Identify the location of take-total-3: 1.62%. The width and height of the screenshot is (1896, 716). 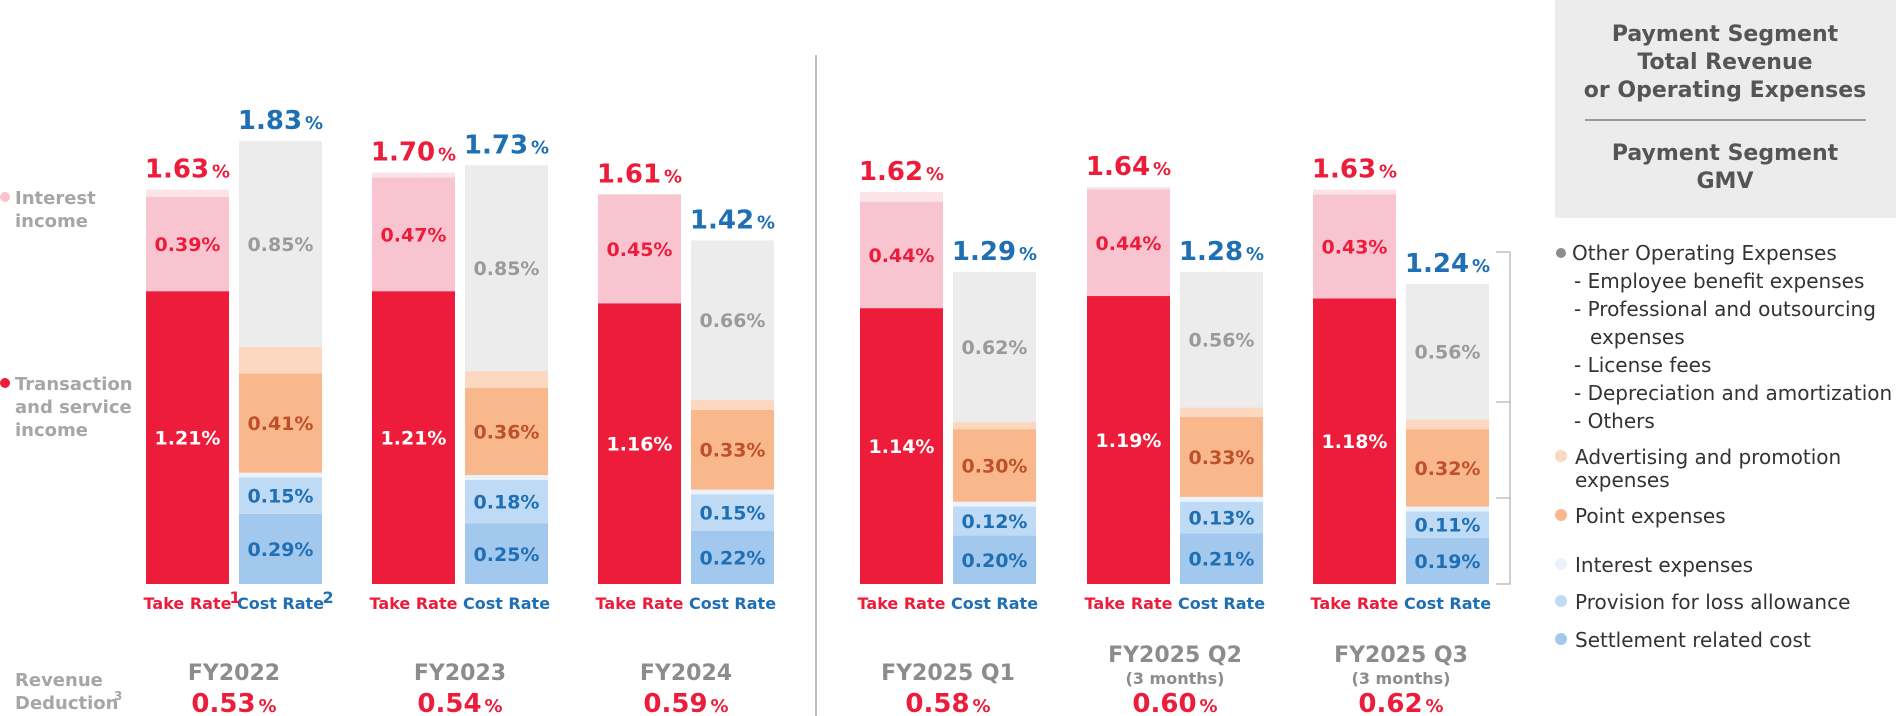
(901, 172).